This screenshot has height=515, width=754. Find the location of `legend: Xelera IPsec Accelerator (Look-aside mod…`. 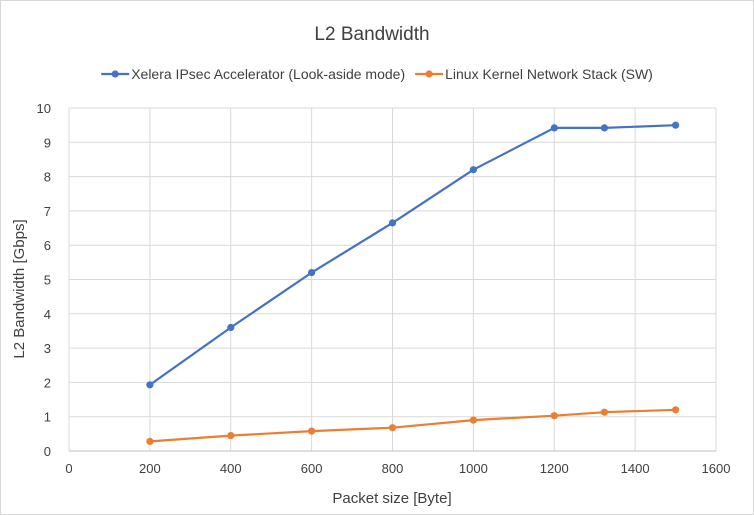

legend: Xelera IPsec Accelerator (Look-aside mod… is located at coordinates (377, 74).